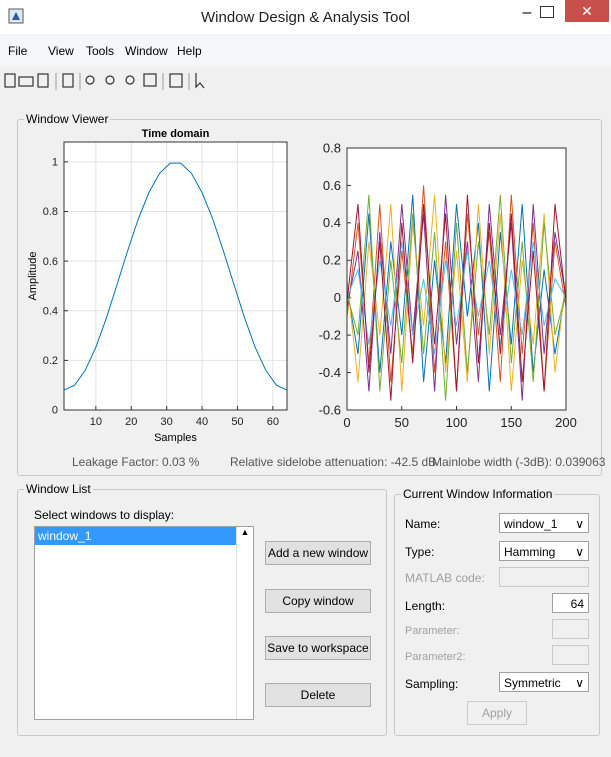 The width and height of the screenshot is (611, 757). What do you see at coordinates (90, 80) in the screenshot?
I see `zoom-in-icon` at bounding box center [90, 80].